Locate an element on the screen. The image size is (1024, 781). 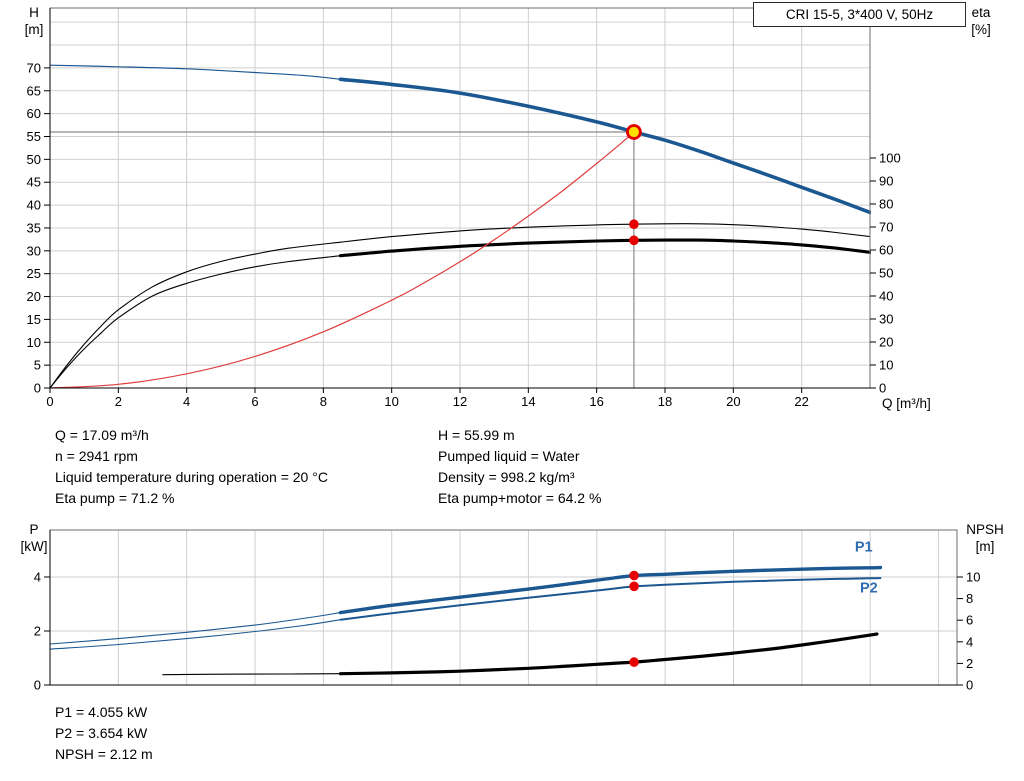
eta-pump-motor-duty-dot is located at coordinates (634, 240).